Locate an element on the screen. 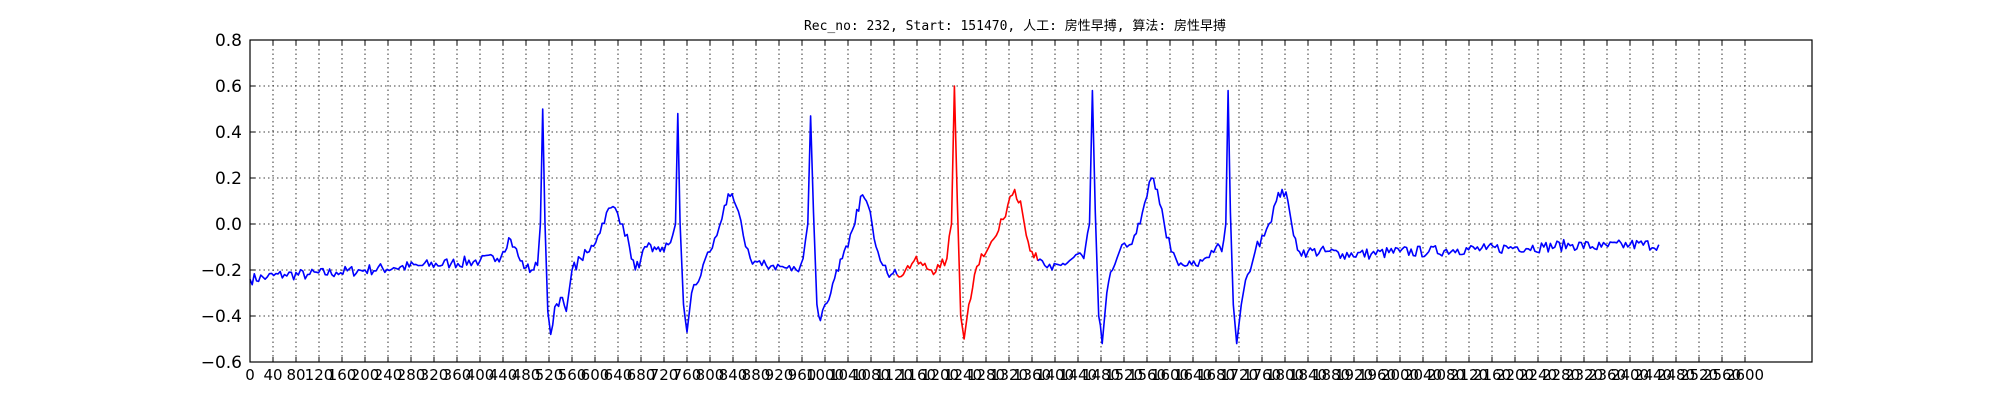 This screenshot has width=2000, height=400. x-tick-label: 2080 is located at coordinates (1446, 375).